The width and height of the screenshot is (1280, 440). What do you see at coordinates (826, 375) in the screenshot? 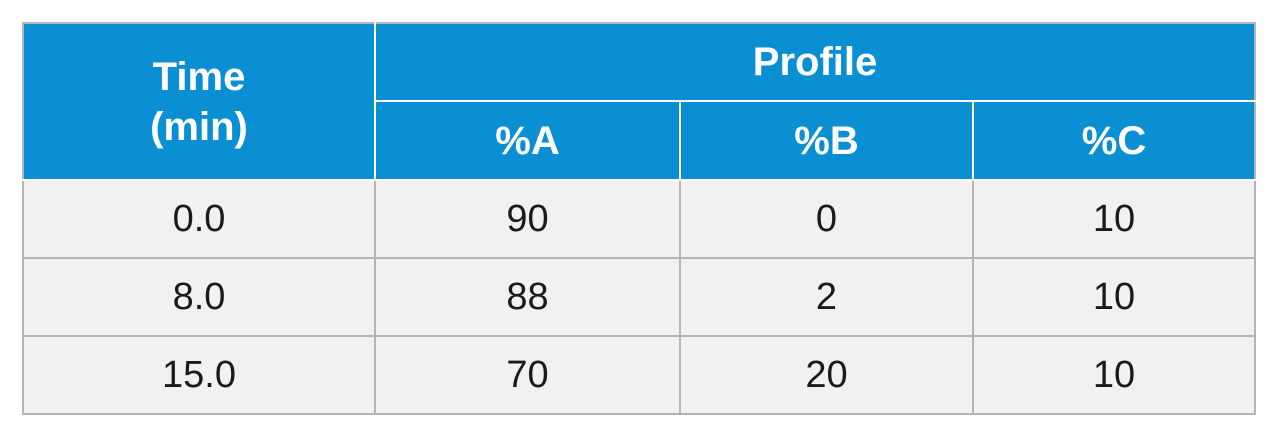
I see `cell-percent-b: 20` at bounding box center [826, 375].